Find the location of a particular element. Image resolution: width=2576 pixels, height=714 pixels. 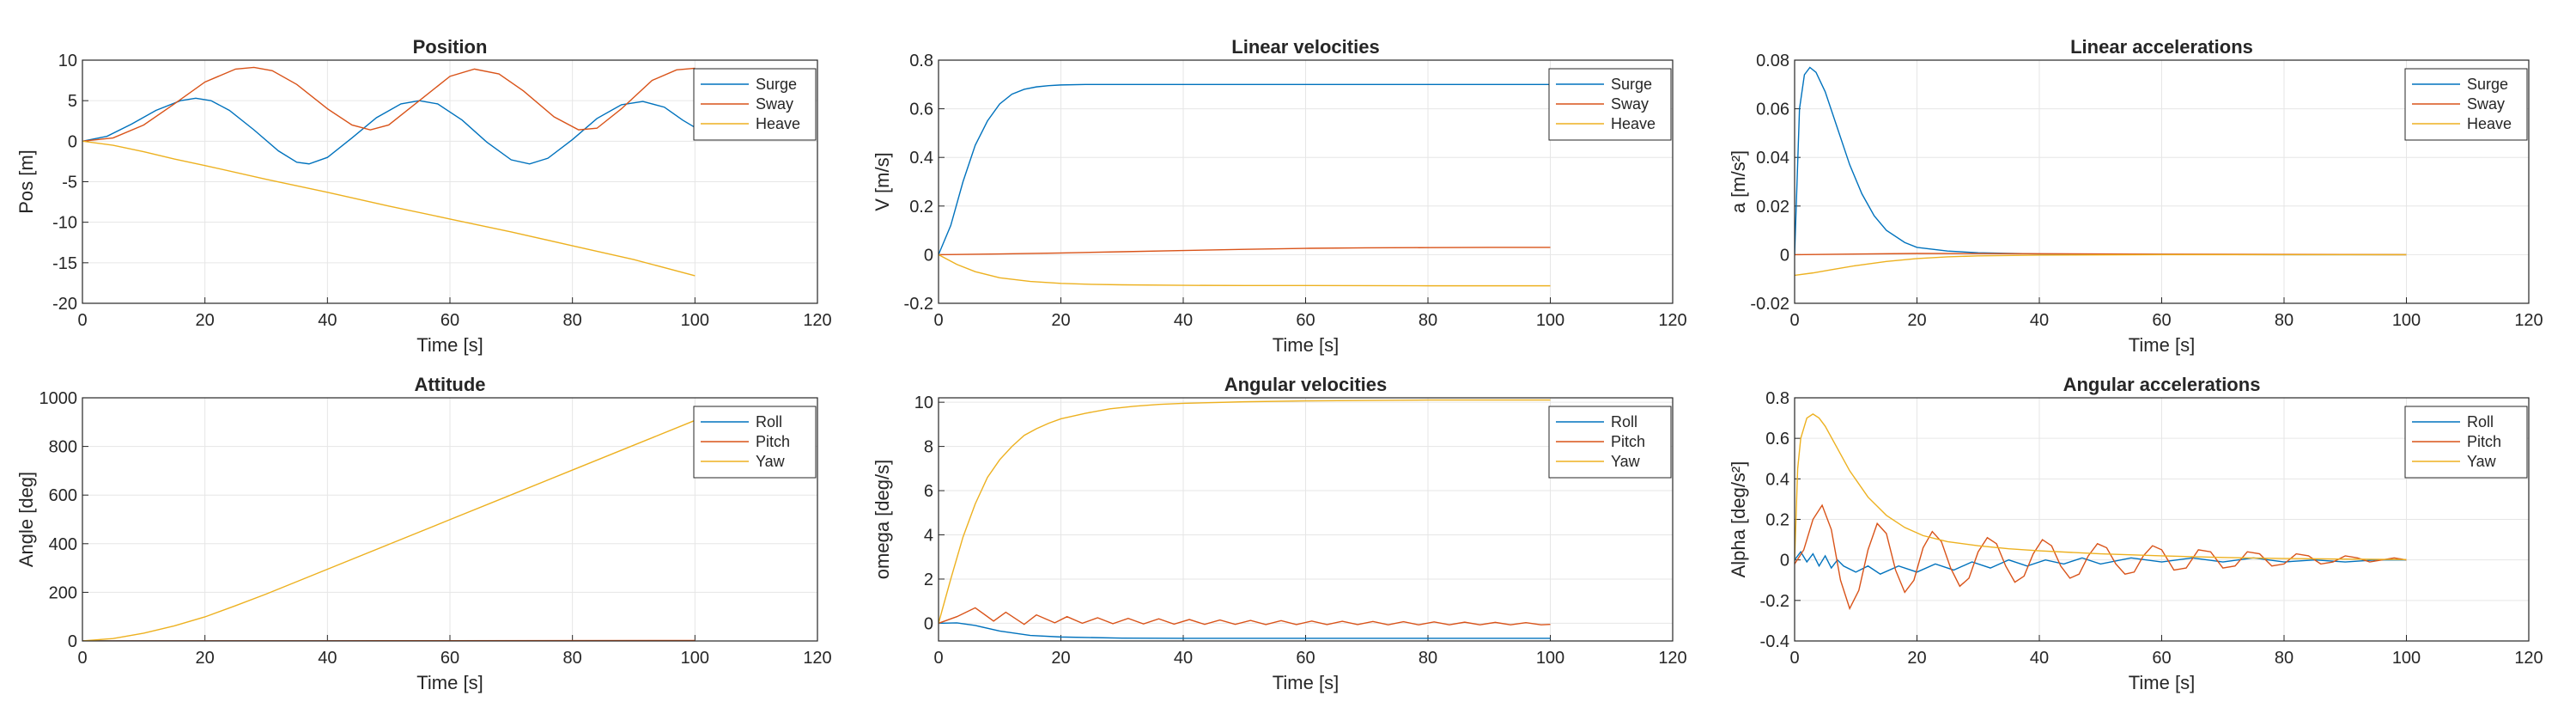

y-tick-label: -15 is located at coordinates (64, 263).